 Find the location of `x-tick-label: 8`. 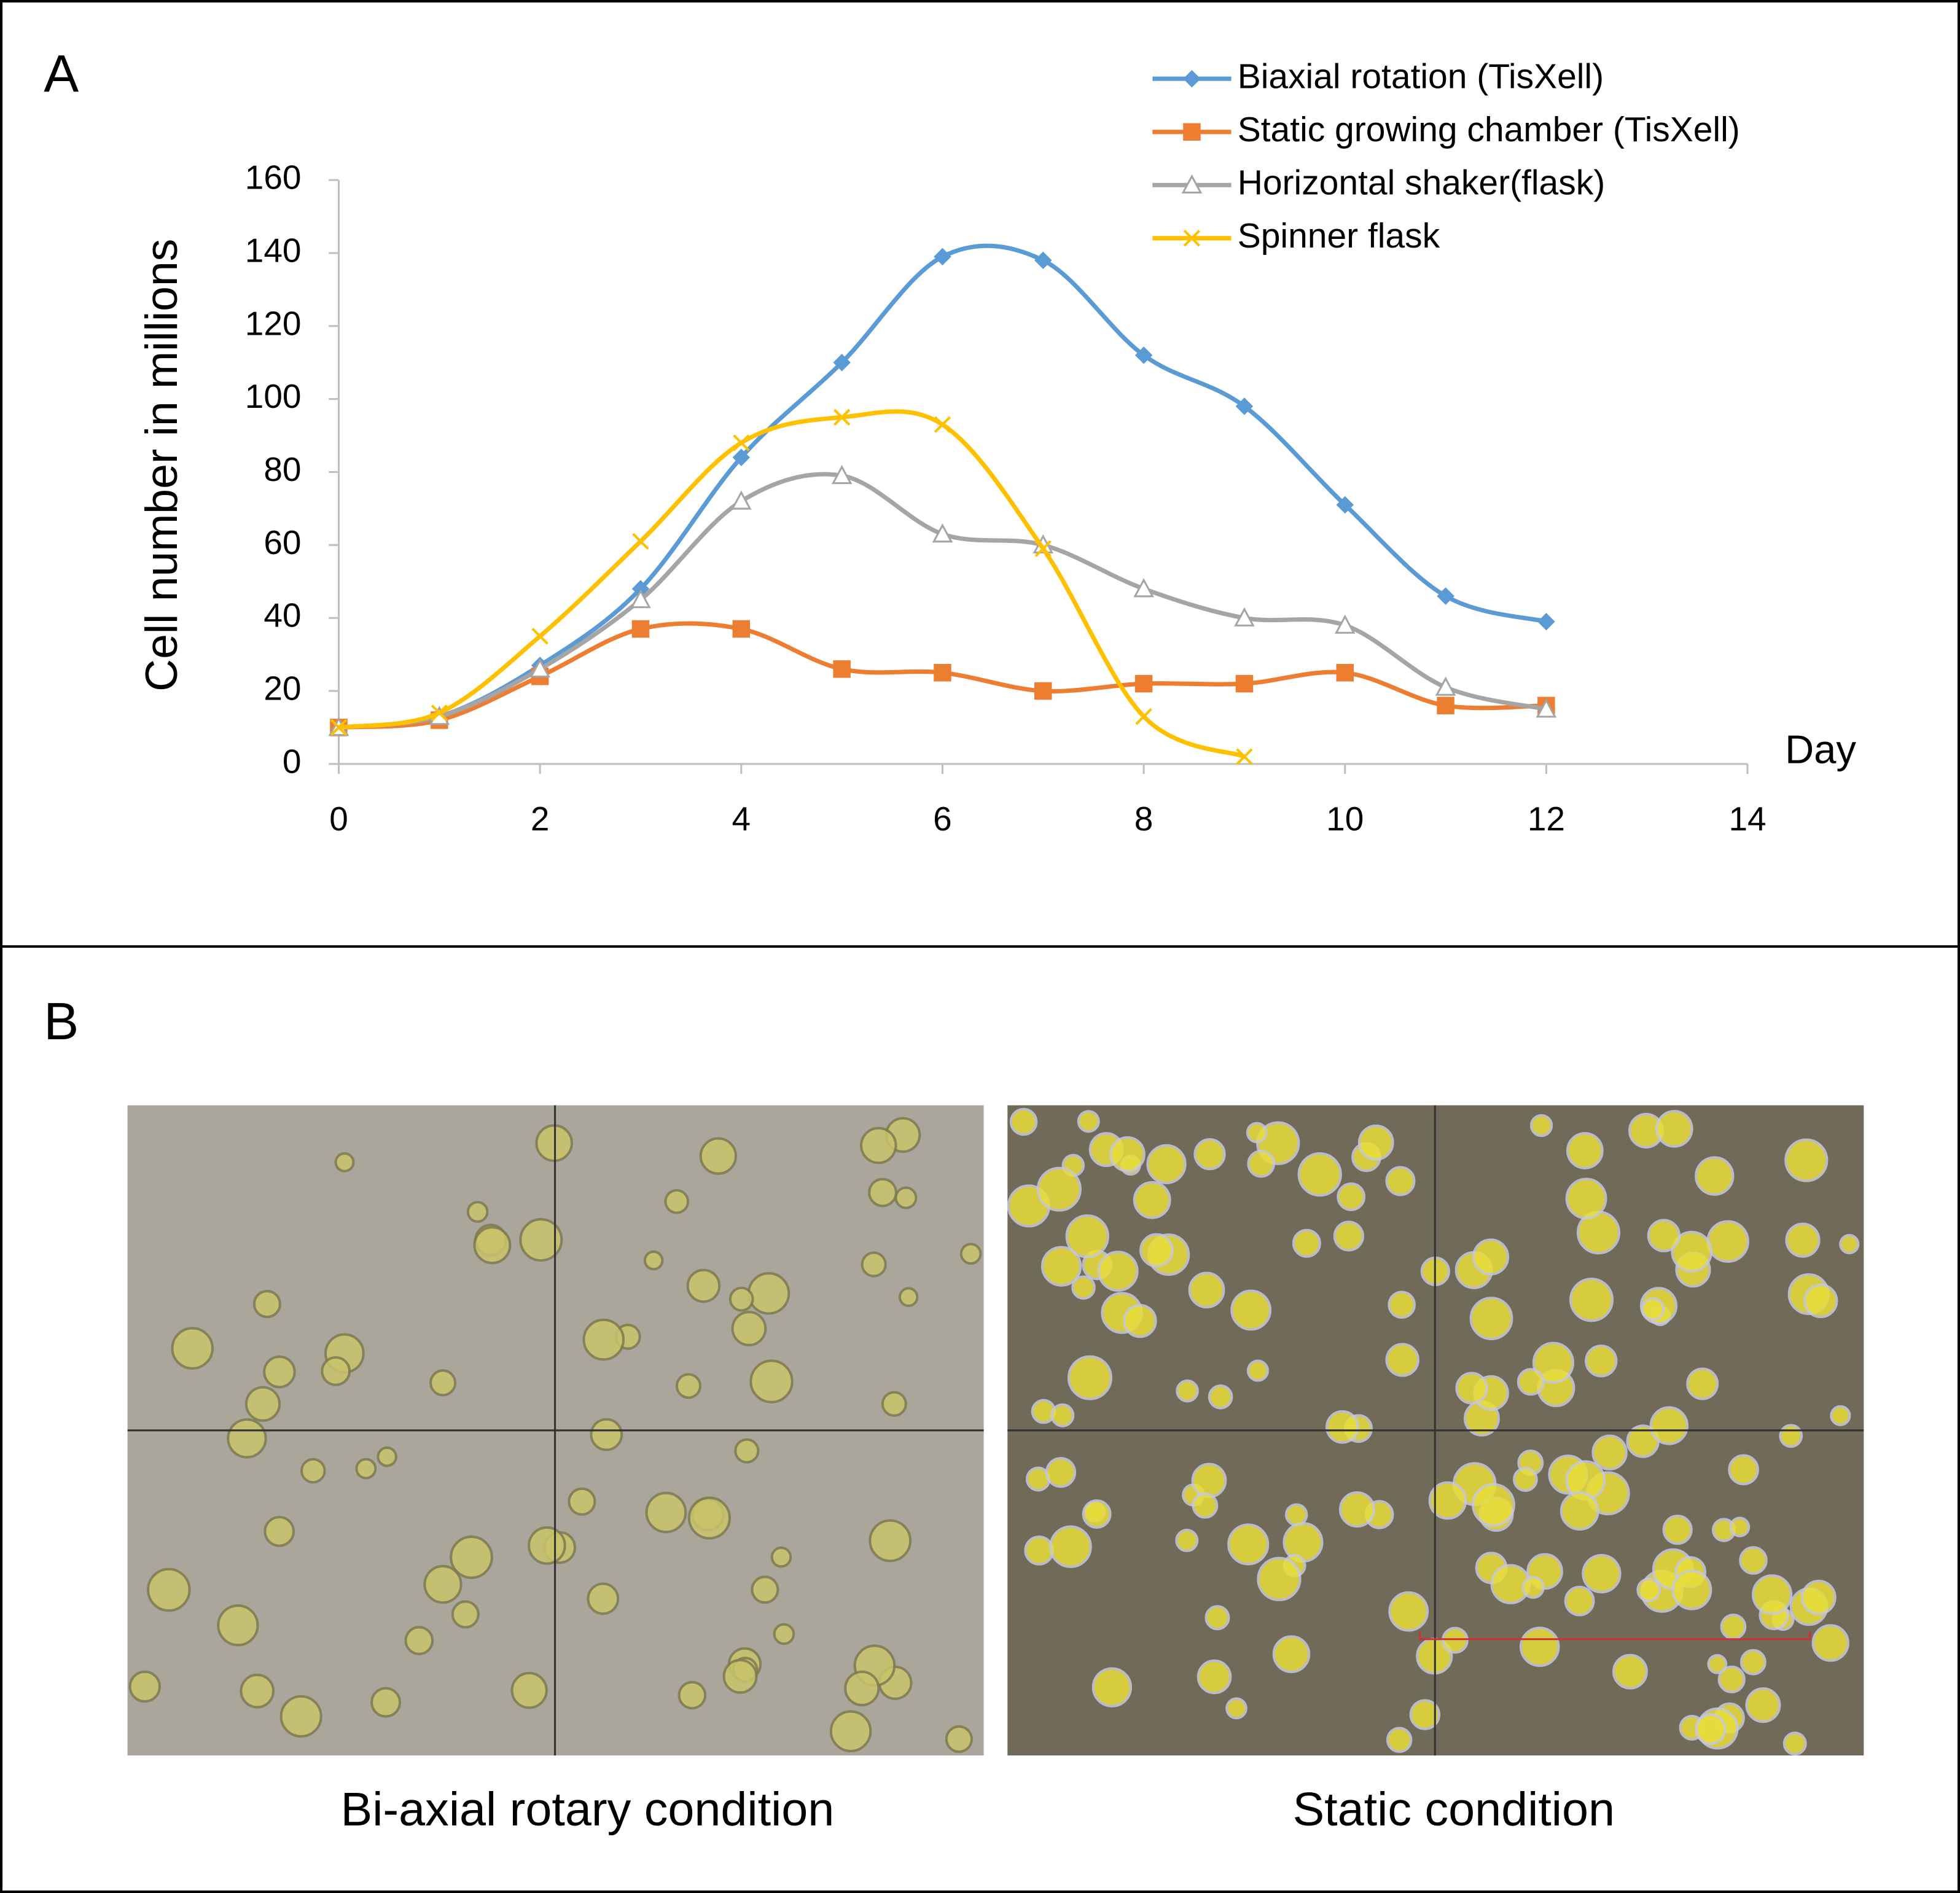

x-tick-label: 8 is located at coordinates (1144, 819).